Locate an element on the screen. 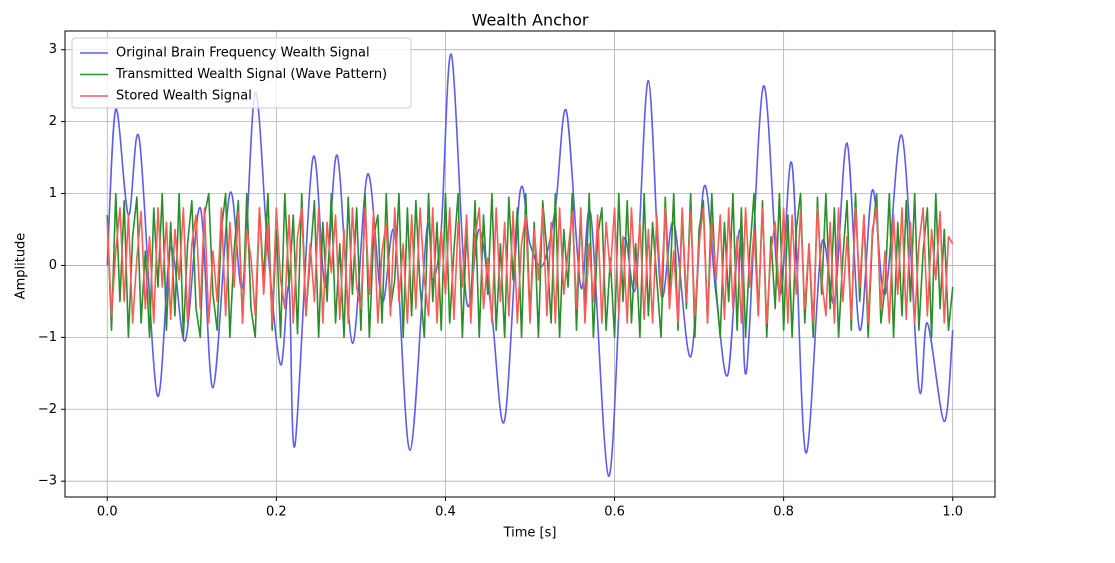 This screenshot has height=563, width=1115. legend-label: Transmitted Wealth Signal (Wave Pattern) is located at coordinates (251, 74).